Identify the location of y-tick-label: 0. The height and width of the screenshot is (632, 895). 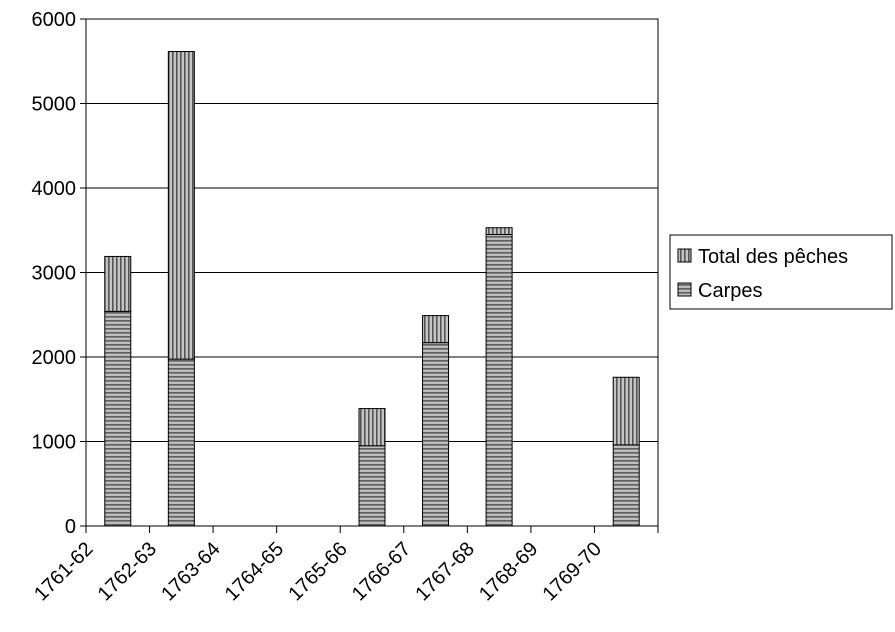
(70, 527).